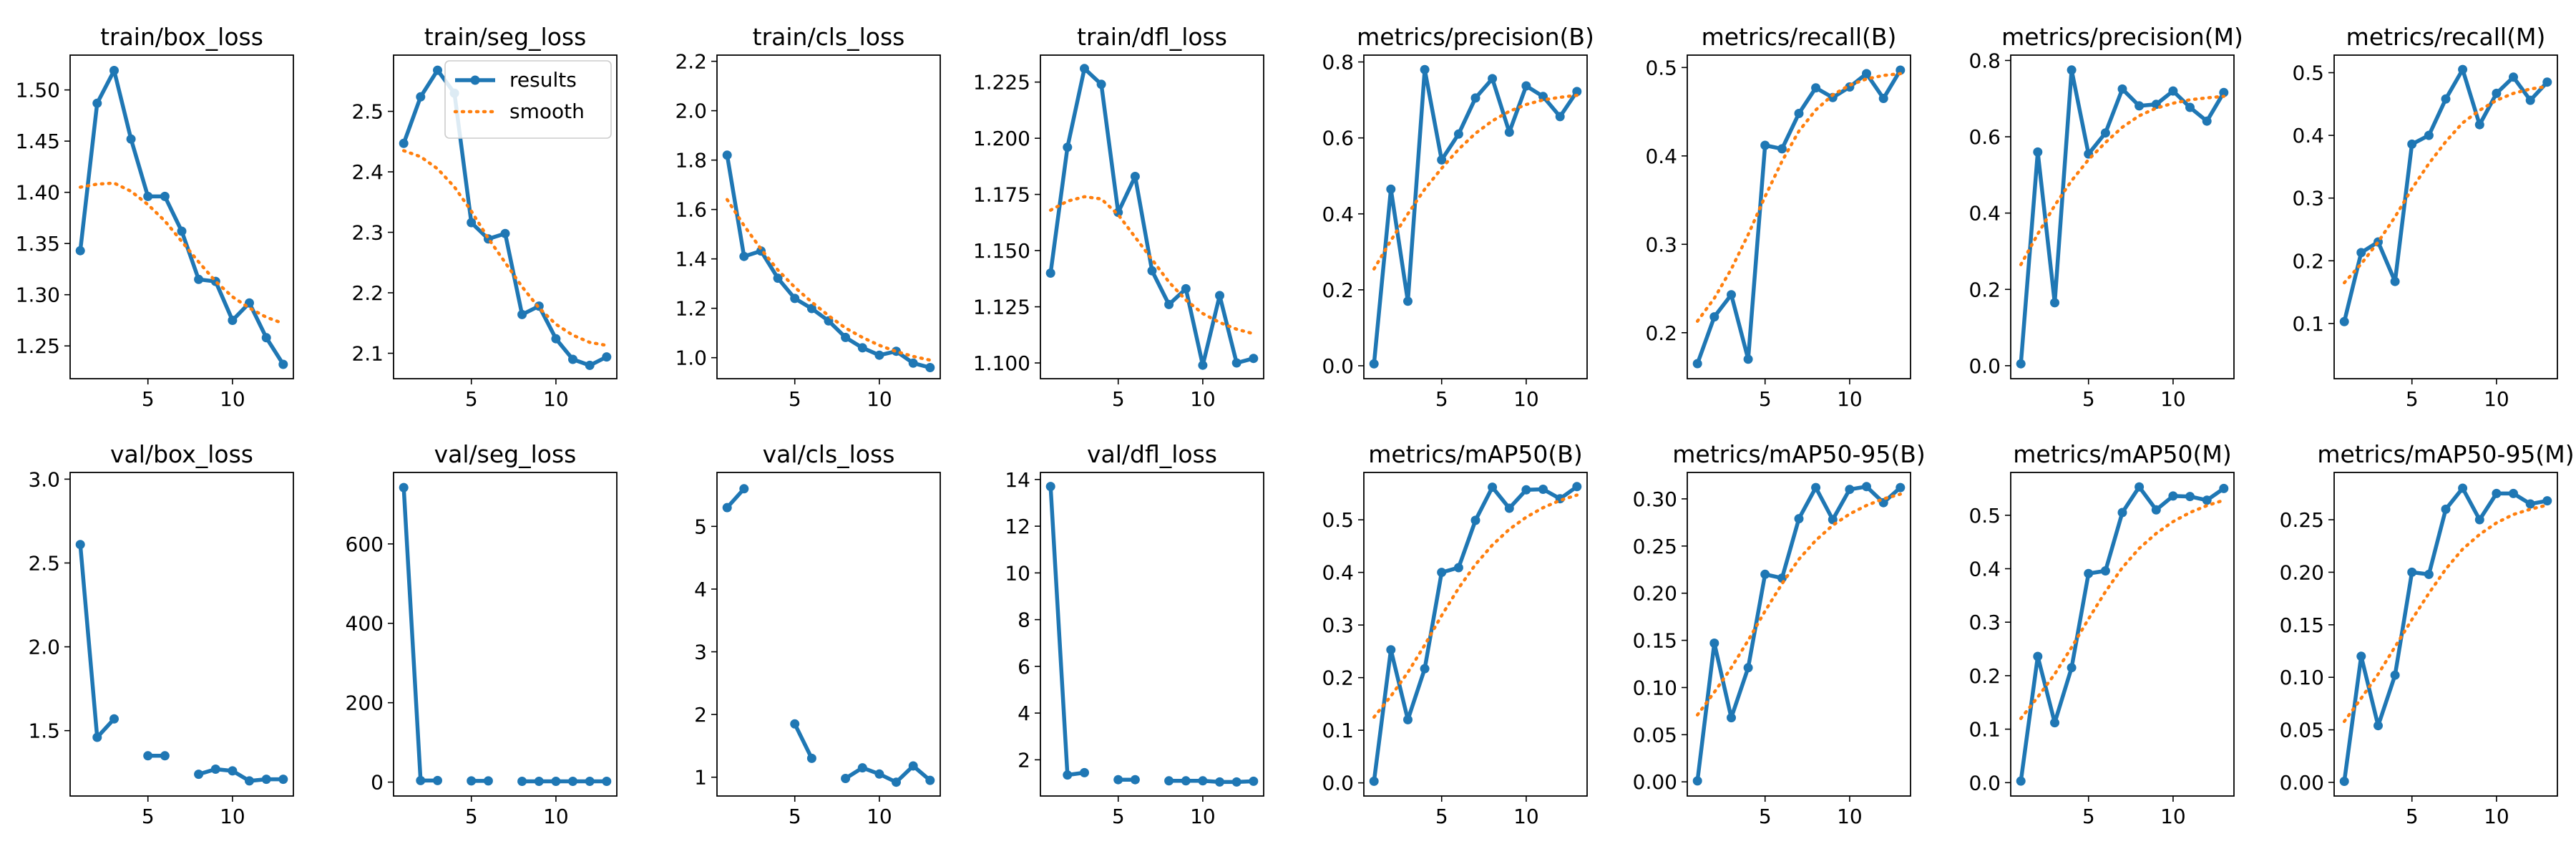 This screenshot has height=859, width=2576. What do you see at coordinates (1338, 290) in the screenshot?
I see `y-tick-label: 0.2` at bounding box center [1338, 290].